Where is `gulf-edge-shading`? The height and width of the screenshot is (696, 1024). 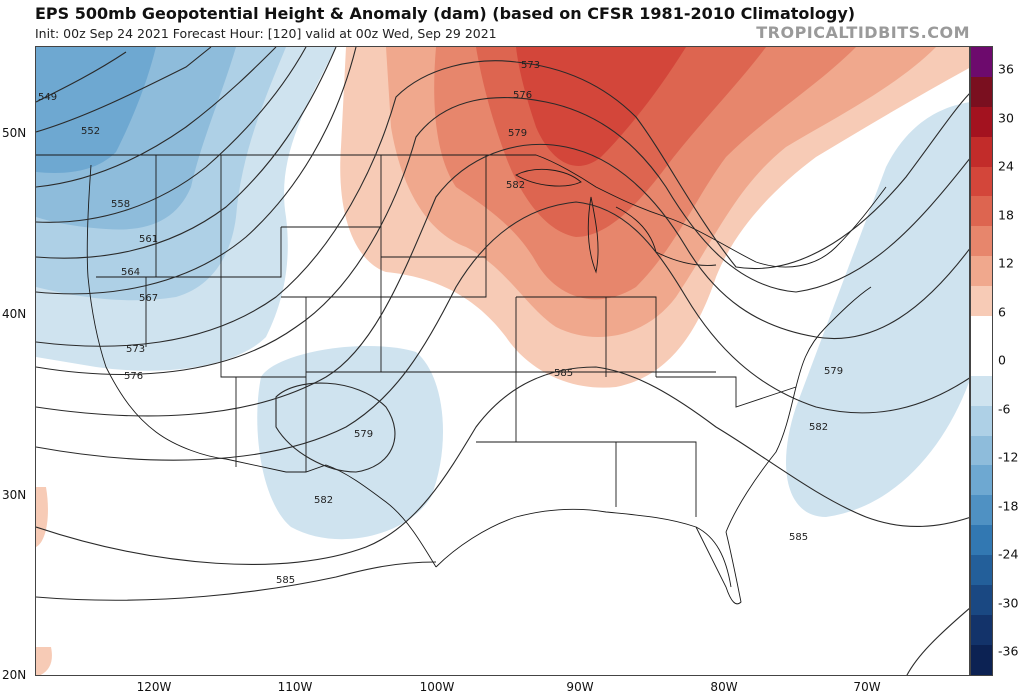
gulf-edge-shading is located at coordinates (42, 517).